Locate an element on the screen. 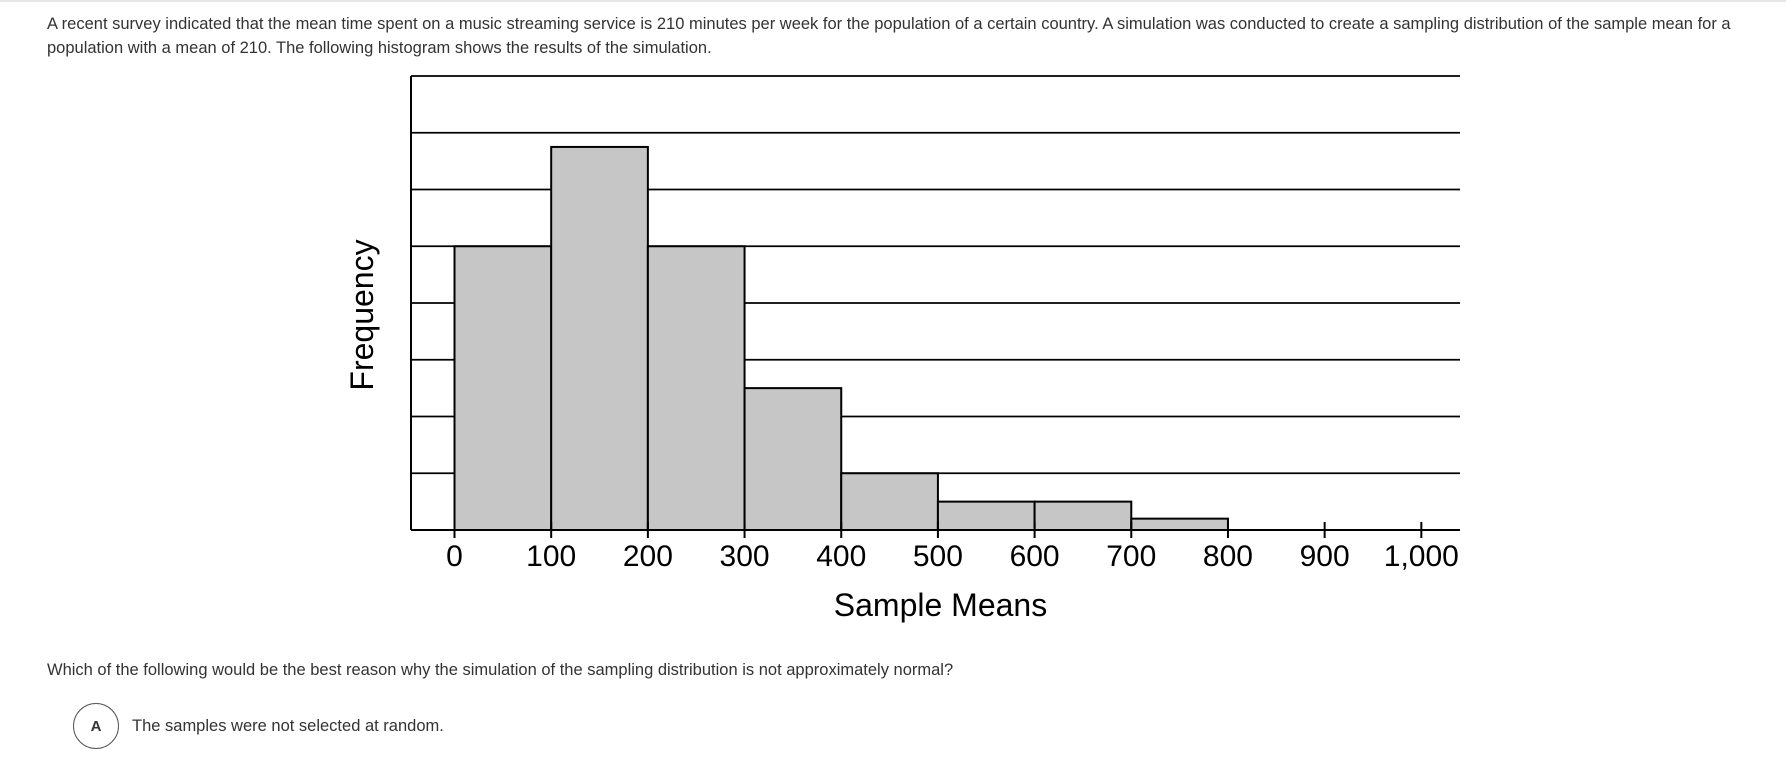 This screenshot has height=771, width=1786. top-divider is located at coordinates (893, 1).